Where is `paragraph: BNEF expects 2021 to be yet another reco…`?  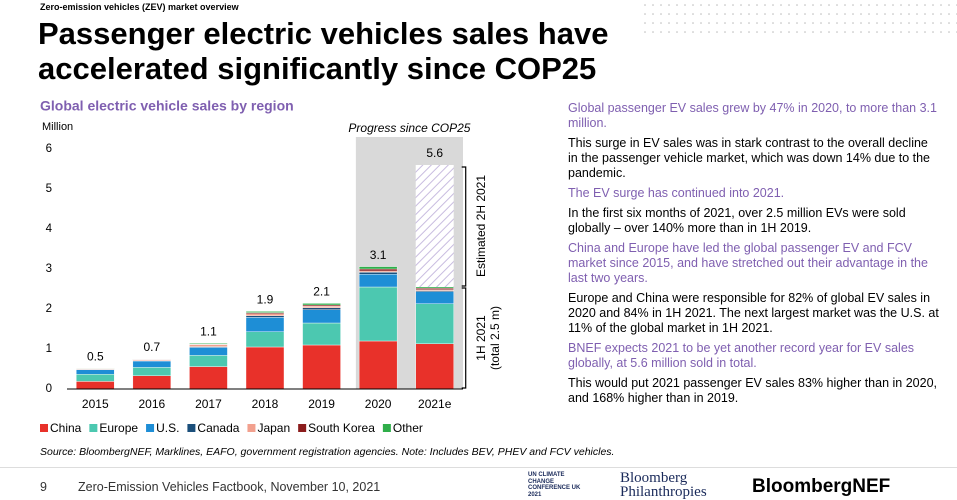 paragraph: BNEF expects 2021 to be yet another reco… is located at coordinates (741, 355).